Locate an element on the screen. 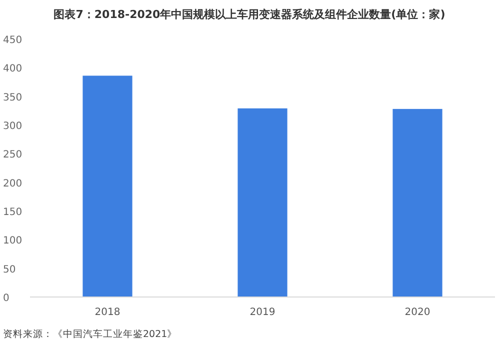  y-tick-label: 450 is located at coordinates (12, 40).